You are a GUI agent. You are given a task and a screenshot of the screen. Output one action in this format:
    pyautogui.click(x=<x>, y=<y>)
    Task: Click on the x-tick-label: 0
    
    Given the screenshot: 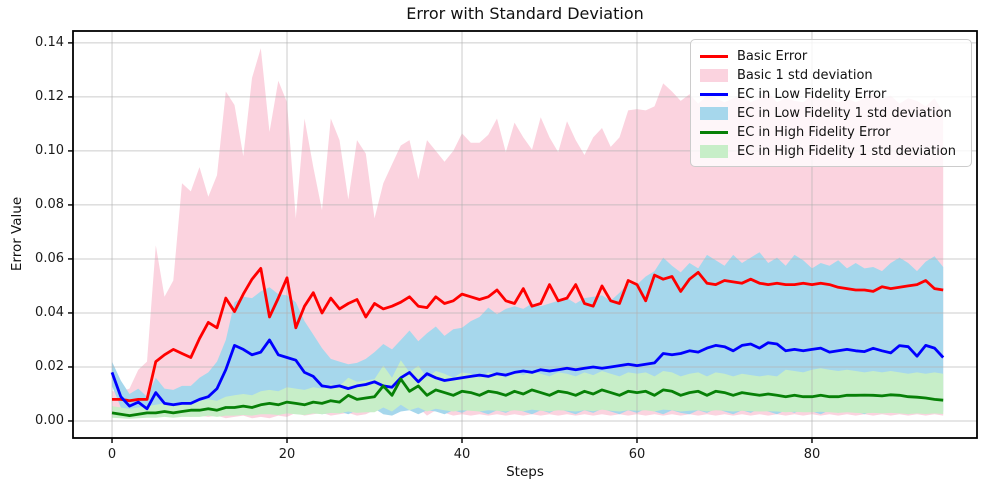 What is the action you would take?
    pyautogui.click(x=112, y=454)
    